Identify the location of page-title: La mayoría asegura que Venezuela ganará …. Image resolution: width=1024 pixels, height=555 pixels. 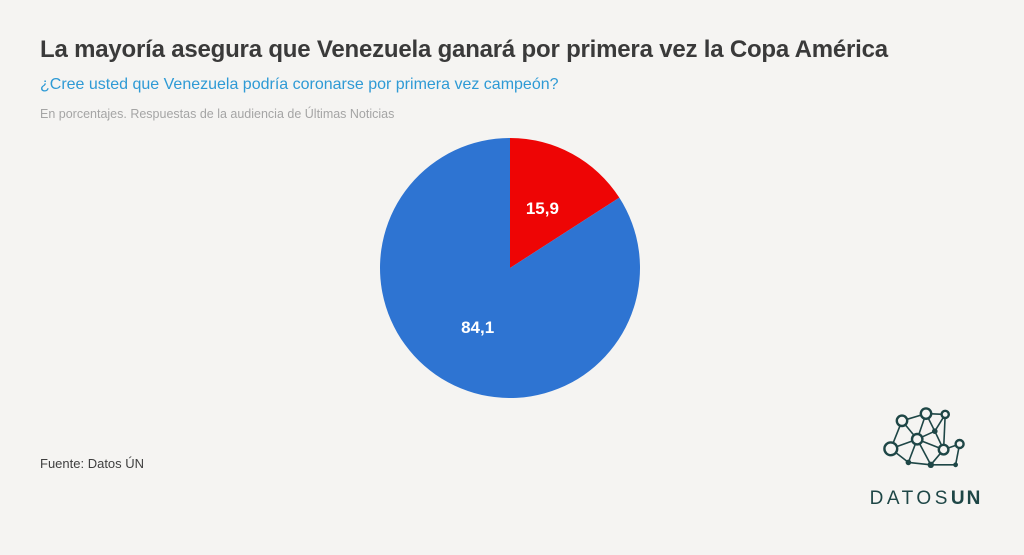
(464, 49).